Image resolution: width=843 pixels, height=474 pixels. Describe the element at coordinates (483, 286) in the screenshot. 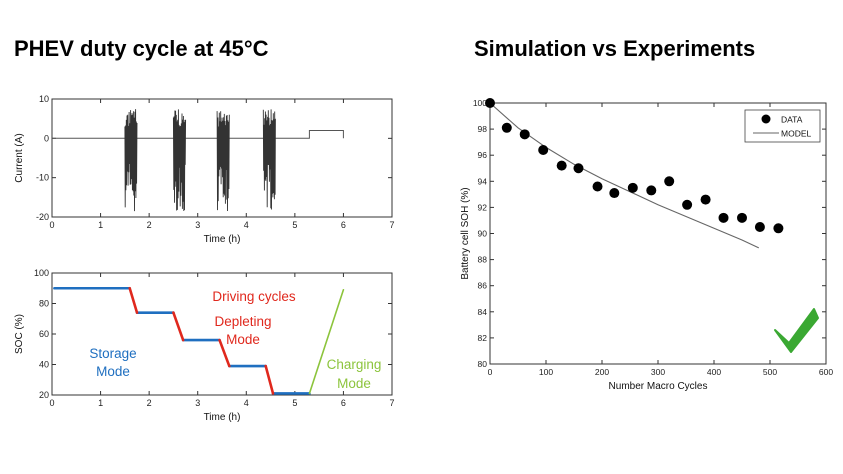

I see `y-tick-label: 86` at that location.